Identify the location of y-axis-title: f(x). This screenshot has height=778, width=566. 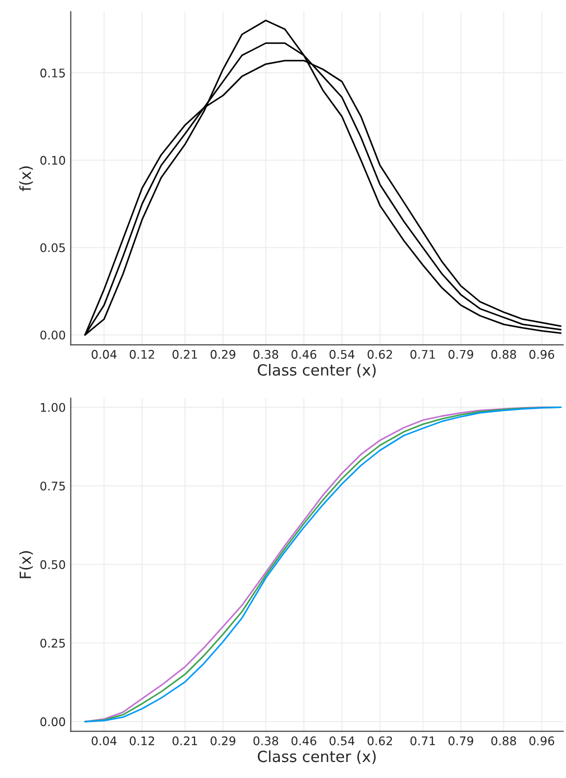
(26, 179).